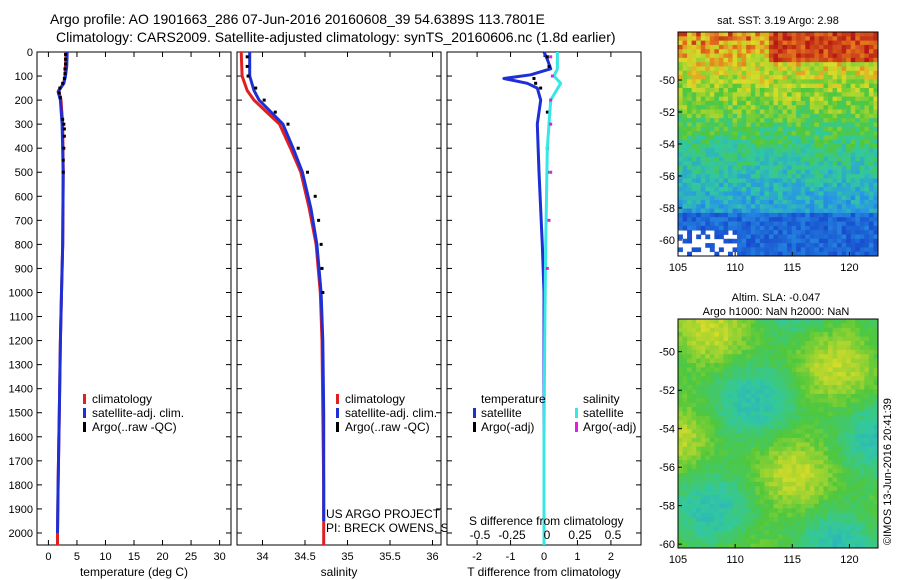  I want to click on project-credit: US ARGO PROJECT, so click(383, 514).